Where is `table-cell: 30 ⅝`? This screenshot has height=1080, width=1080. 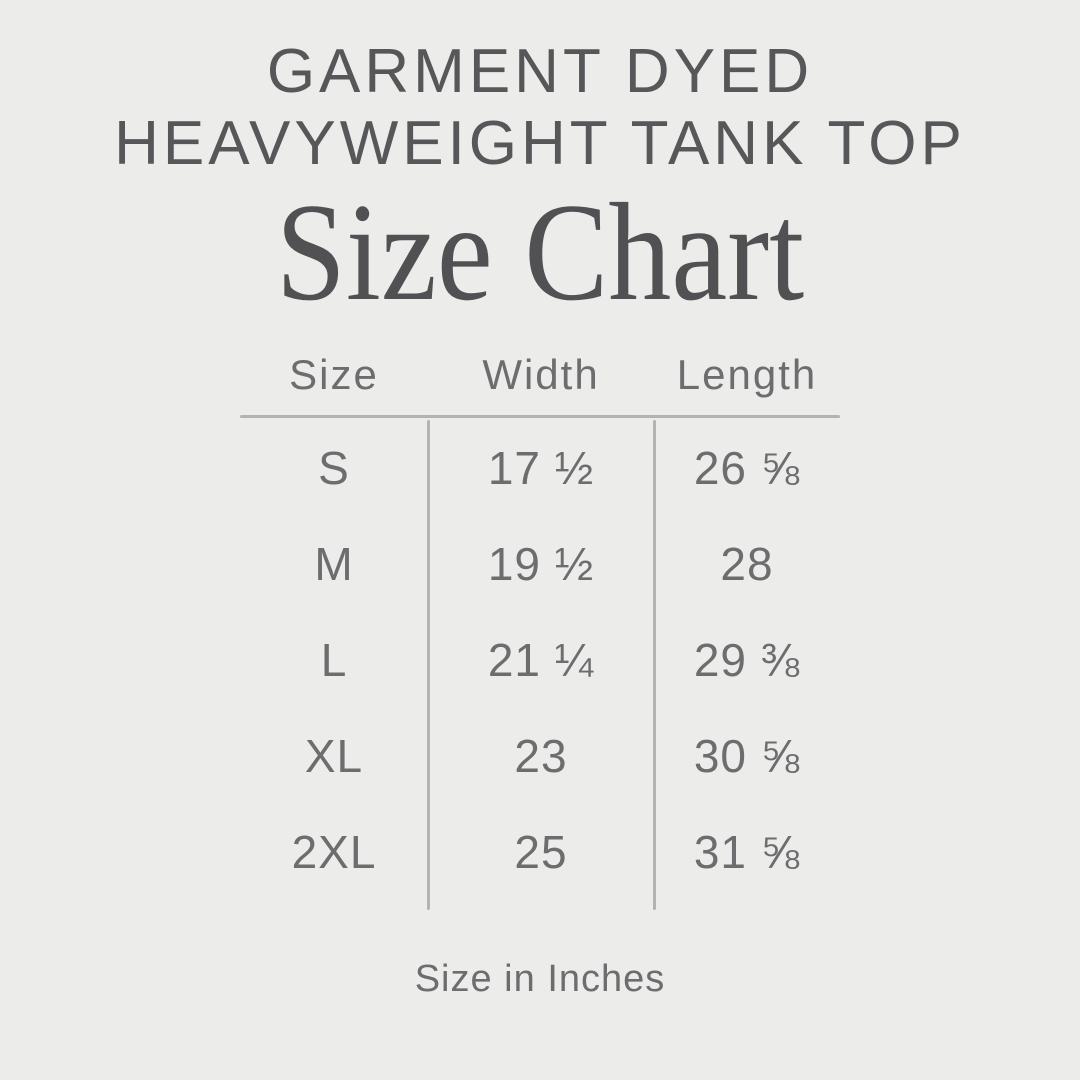 table-cell: 30 ⅝ is located at coordinates (747, 755).